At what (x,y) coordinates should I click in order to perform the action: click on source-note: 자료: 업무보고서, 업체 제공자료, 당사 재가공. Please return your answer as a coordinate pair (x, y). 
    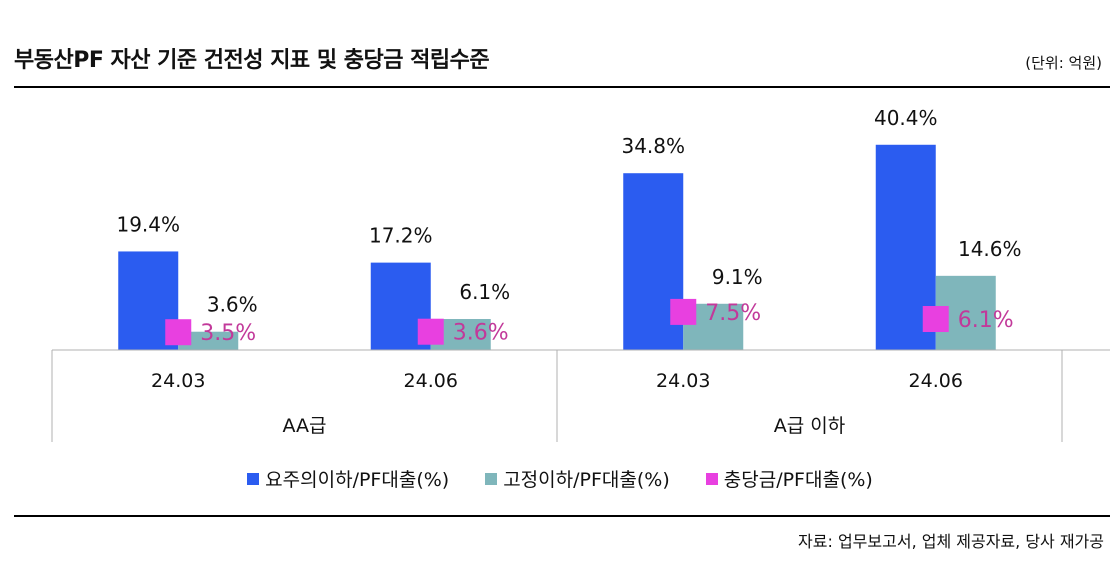
    Looking at the image, I should click on (951, 541).